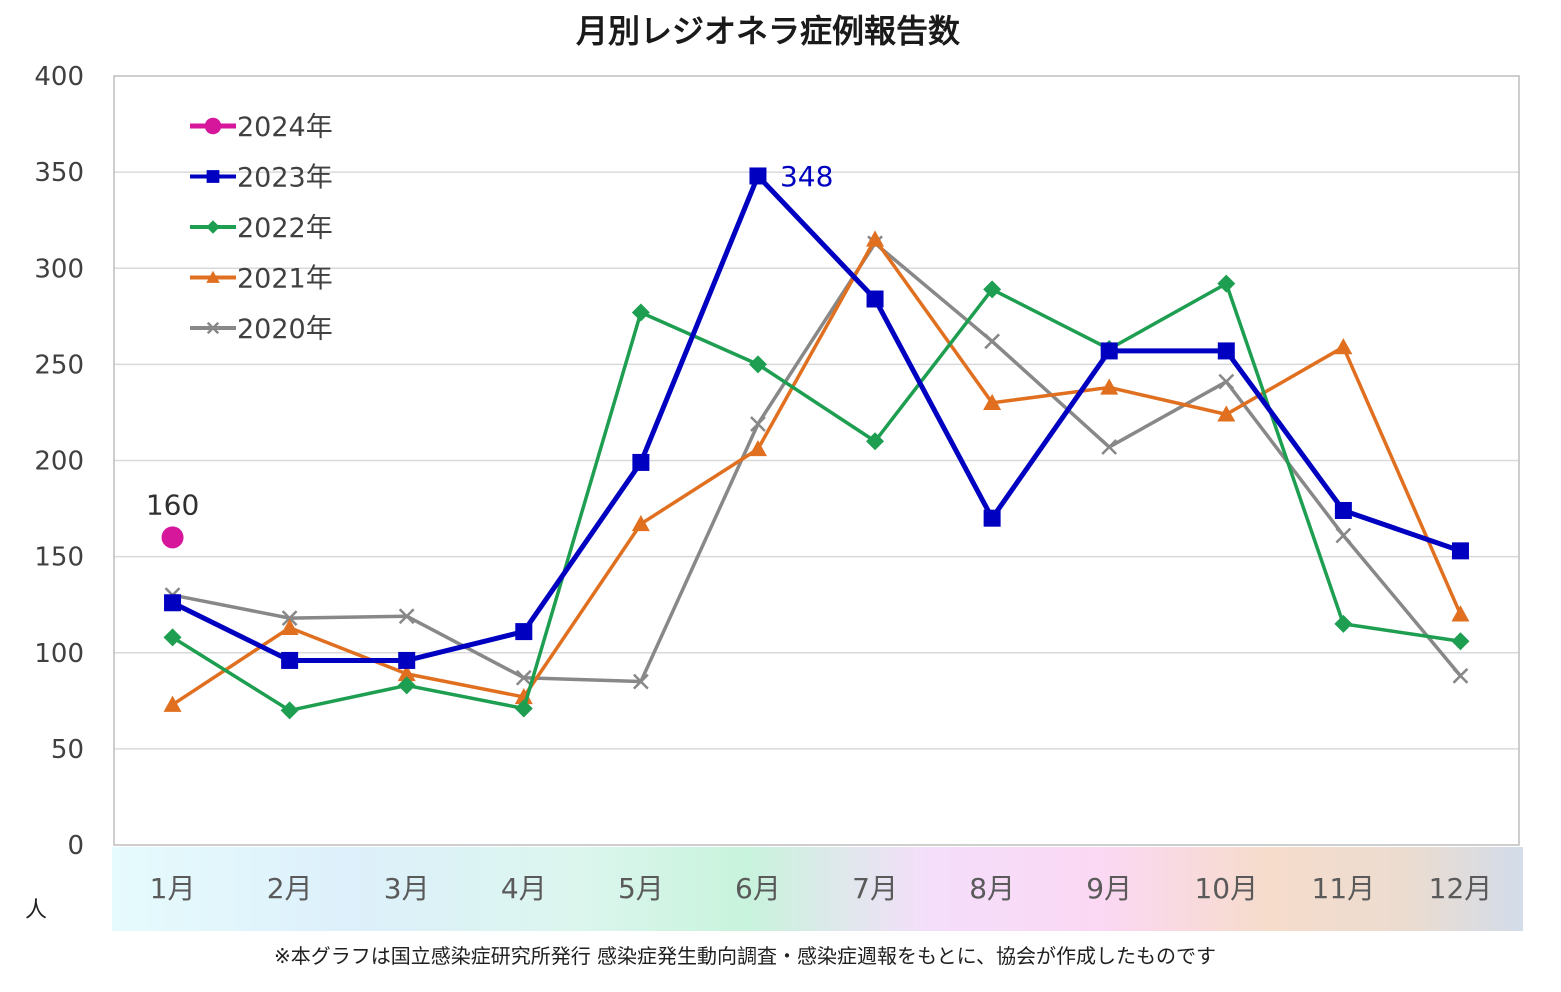 The image size is (1561, 992). I want to click on x-tick-label: 9月, so click(1109, 888).